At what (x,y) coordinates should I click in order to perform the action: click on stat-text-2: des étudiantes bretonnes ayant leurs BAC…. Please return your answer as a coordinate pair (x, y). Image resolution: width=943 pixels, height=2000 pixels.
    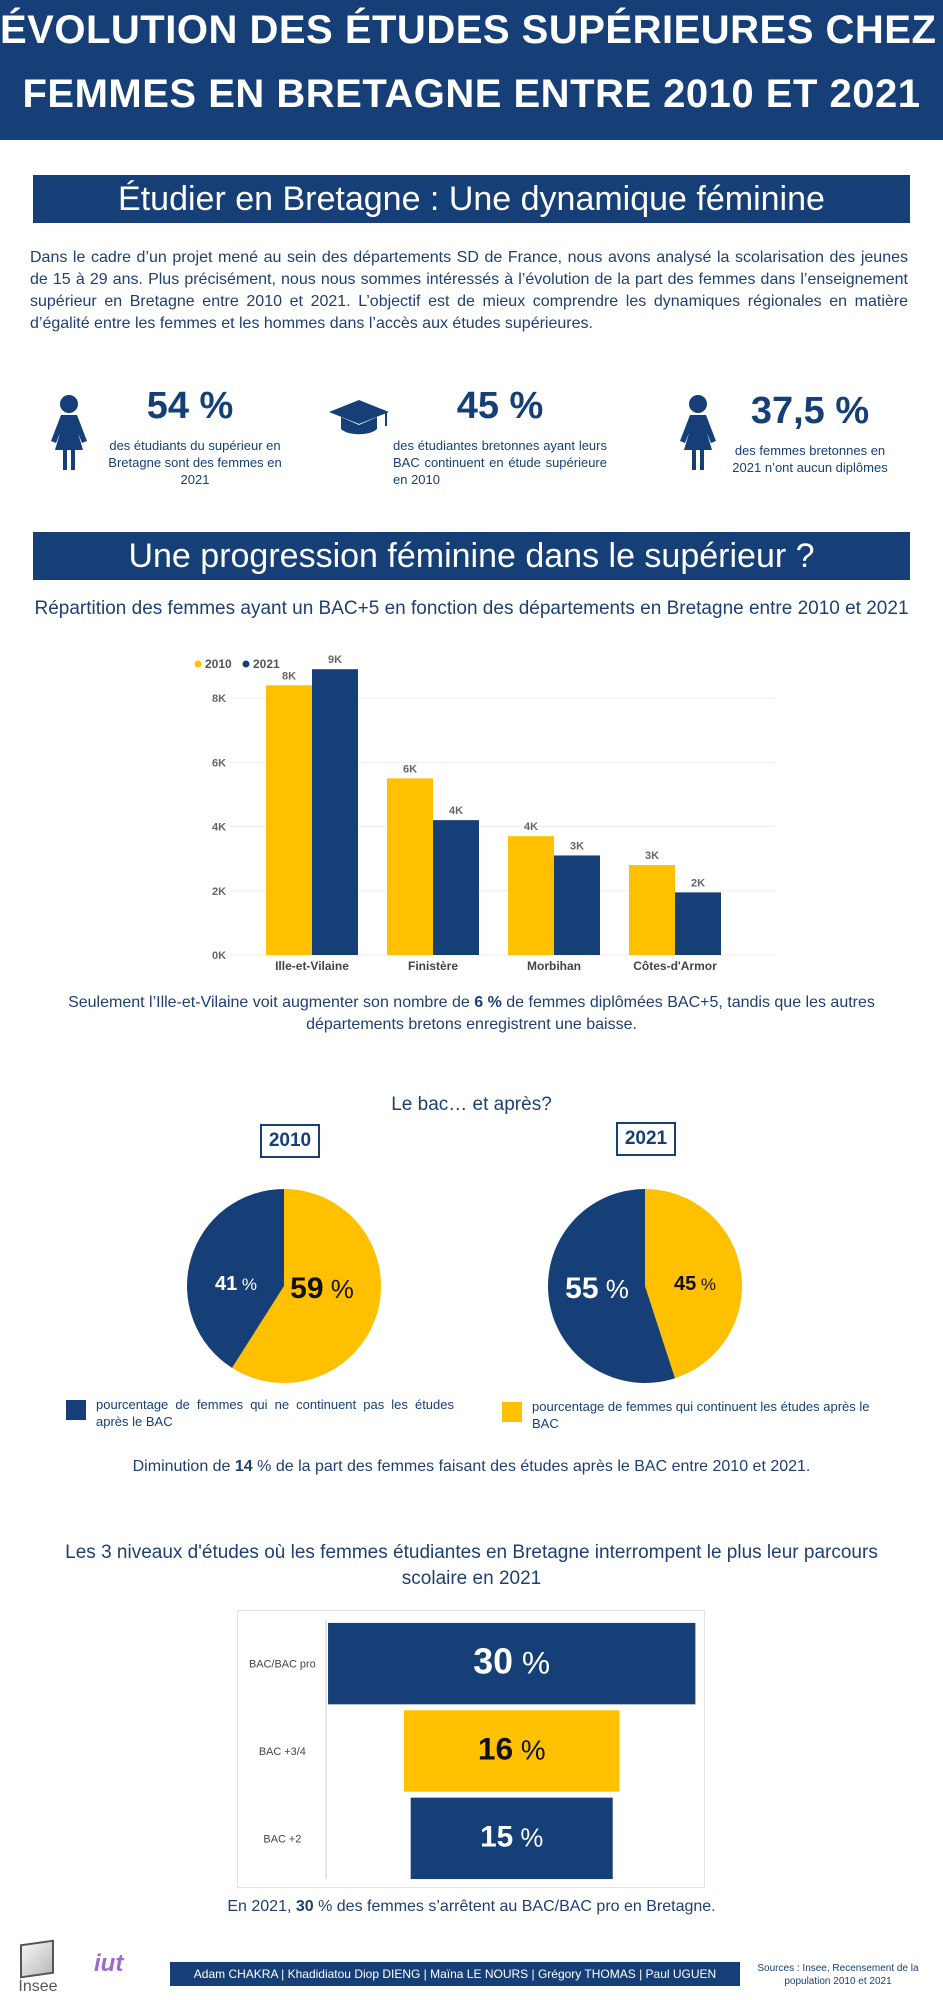
    Looking at the image, I should click on (500, 462).